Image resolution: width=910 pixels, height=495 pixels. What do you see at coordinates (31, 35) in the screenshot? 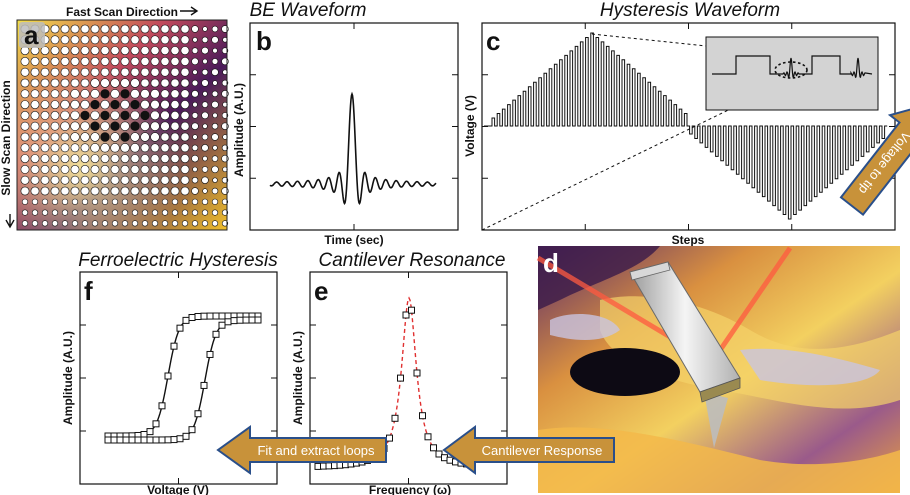
I see `panel-a-letter: a` at bounding box center [31, 35].